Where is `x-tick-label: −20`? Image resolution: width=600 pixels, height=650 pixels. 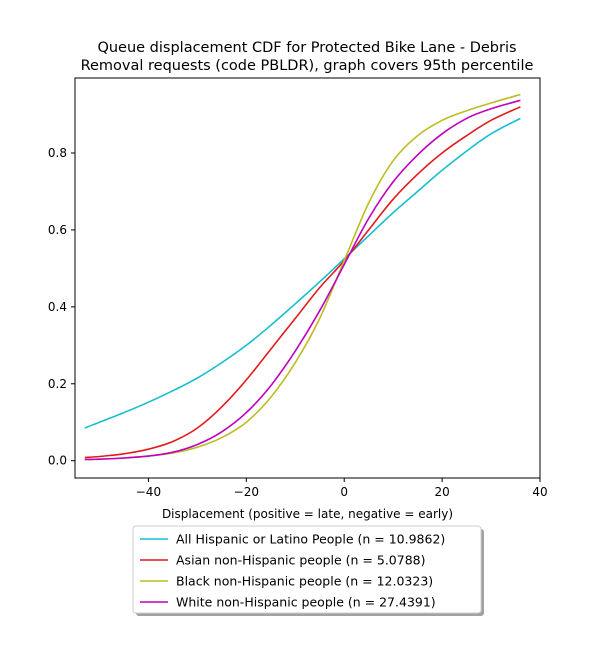 x-tick-label: −20 is located at coordinates (246, 492).